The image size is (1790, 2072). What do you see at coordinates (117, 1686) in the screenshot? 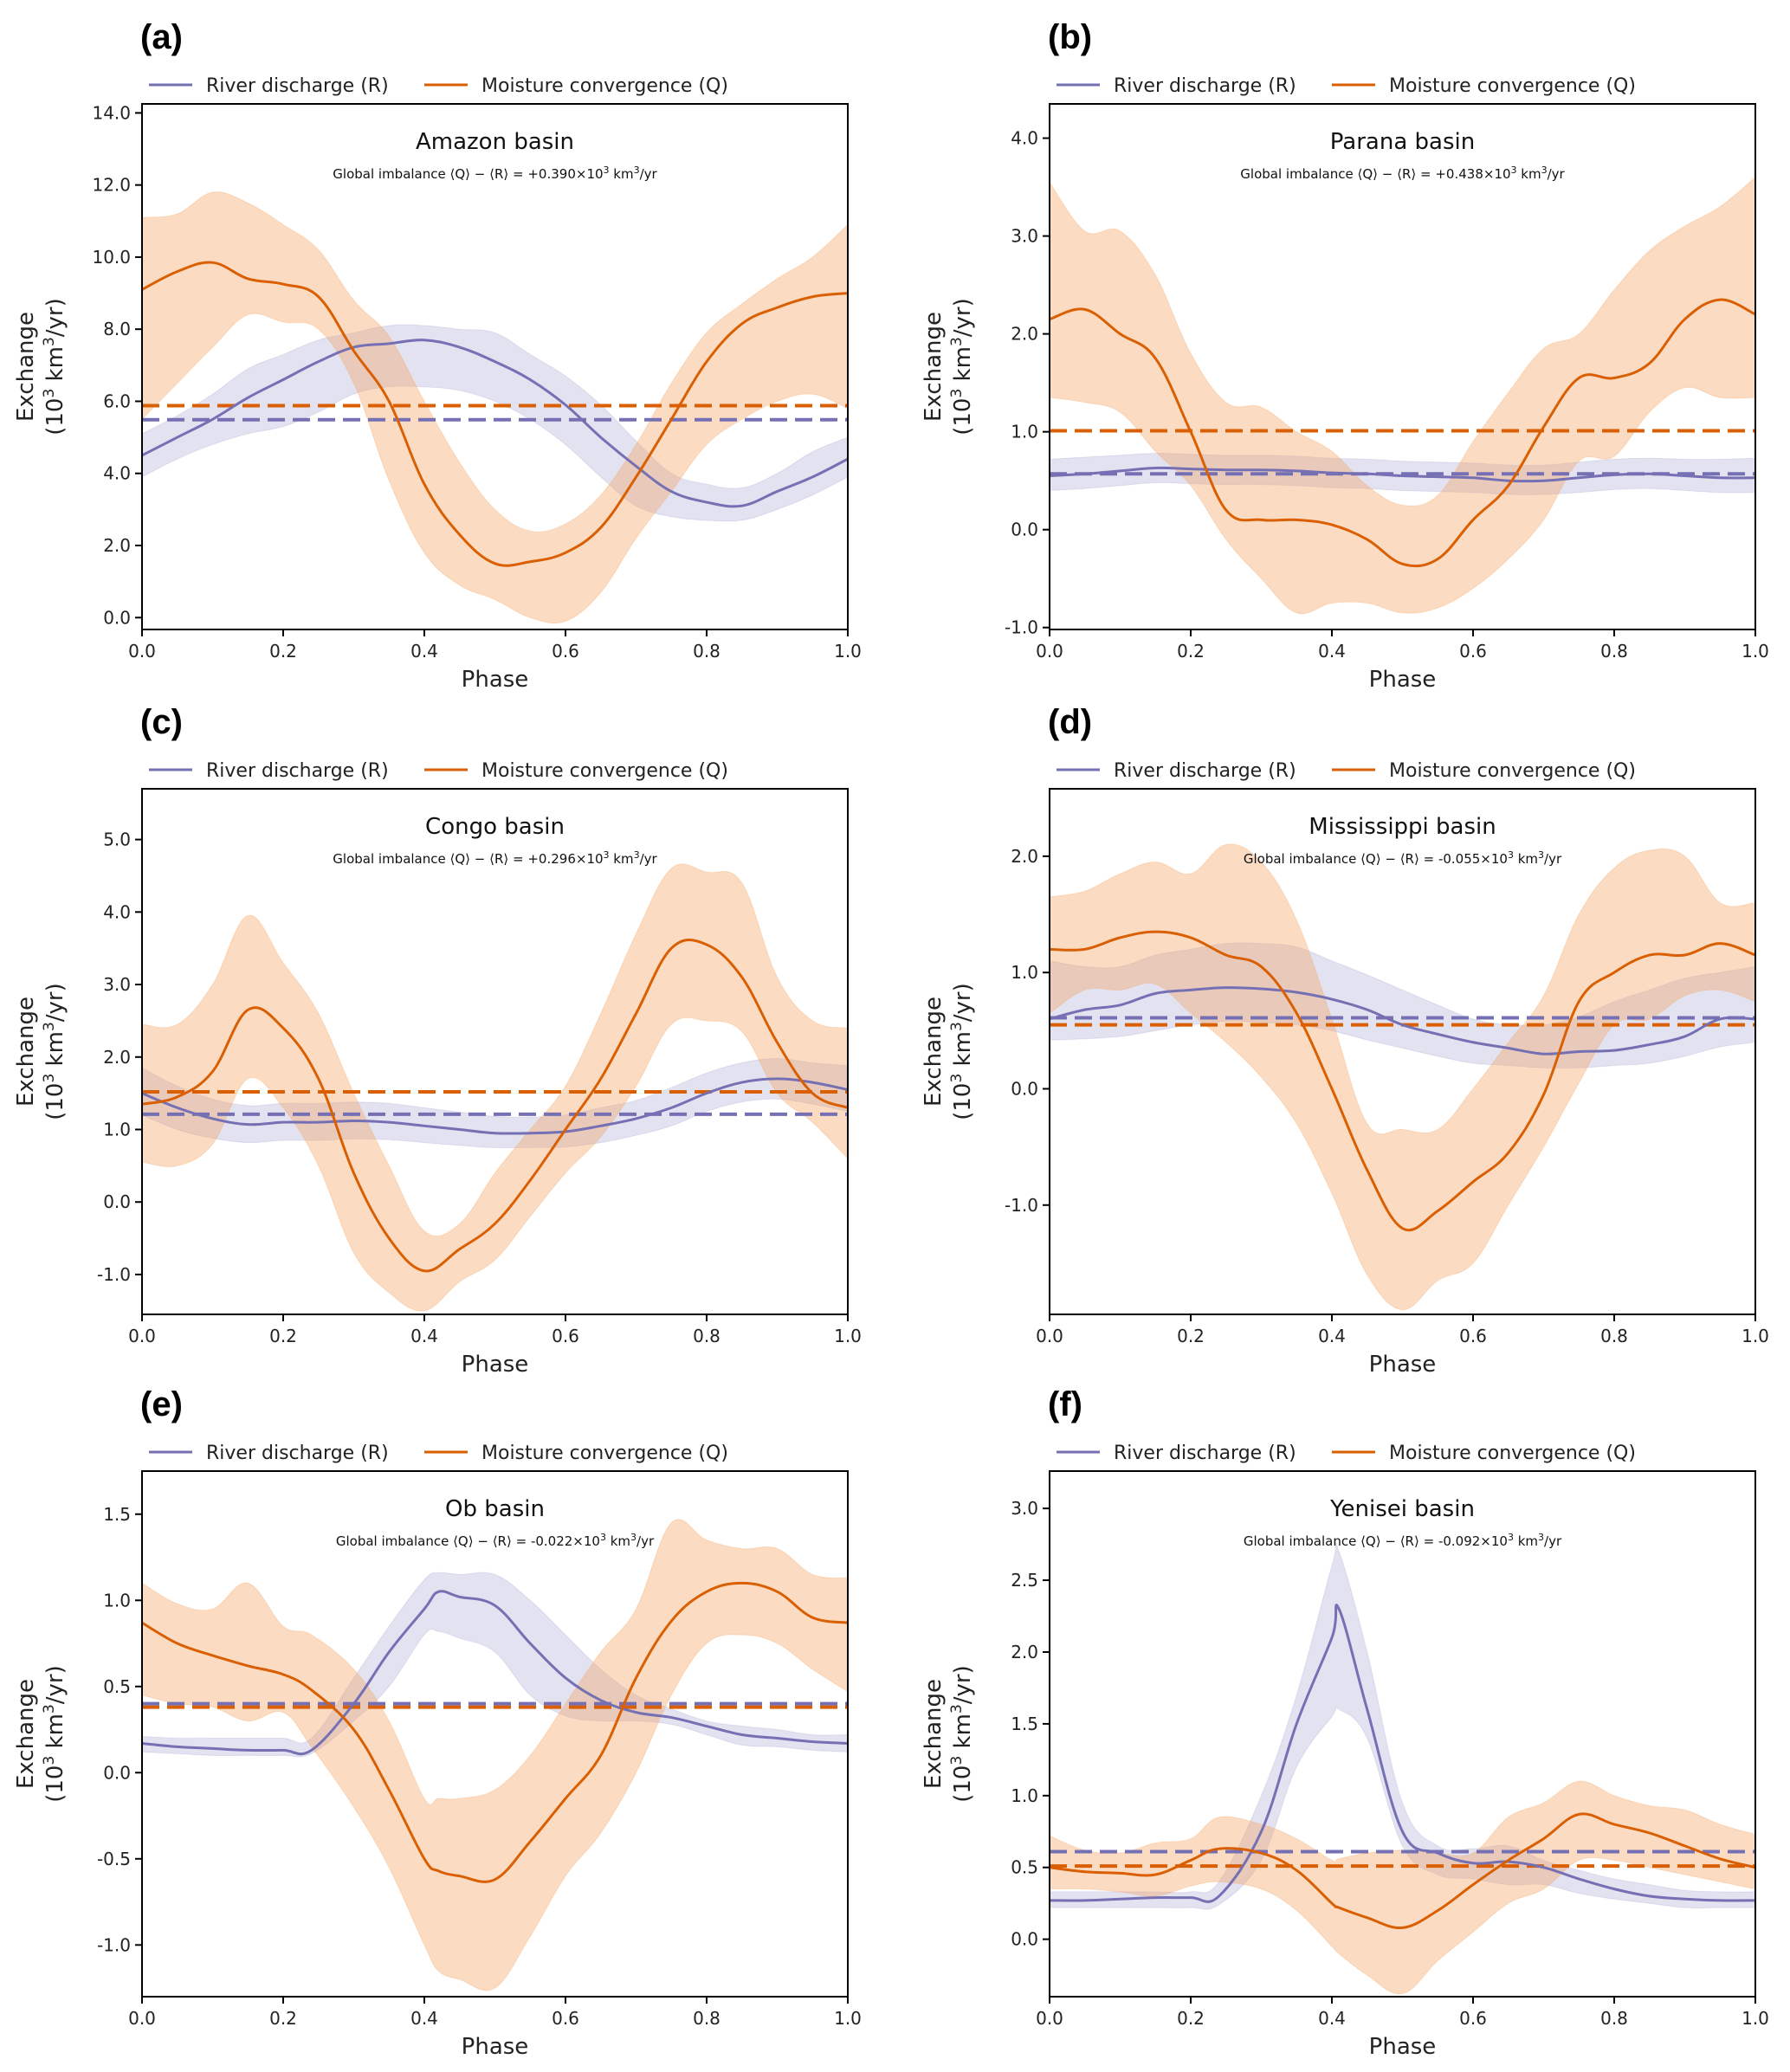
I see `y-tick-label: 0.5` at bounding box center [117, 1686].